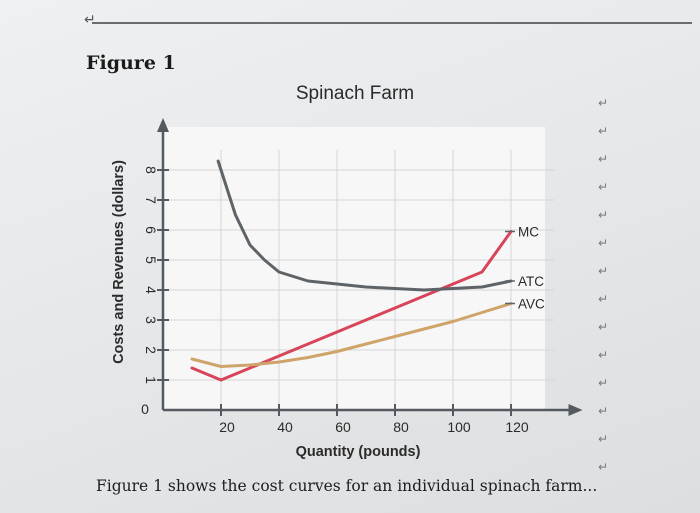 This screenshot has width=700, height=513. I want to click on figure-label: Figure 1, so click(131, 63).